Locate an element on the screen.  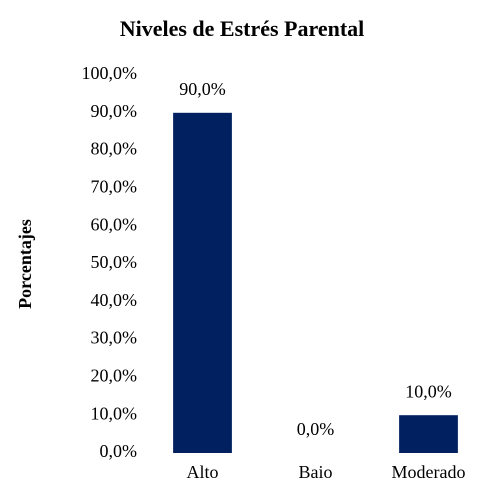
x-tick-label: Moderado is located at coordinates (429, 472).